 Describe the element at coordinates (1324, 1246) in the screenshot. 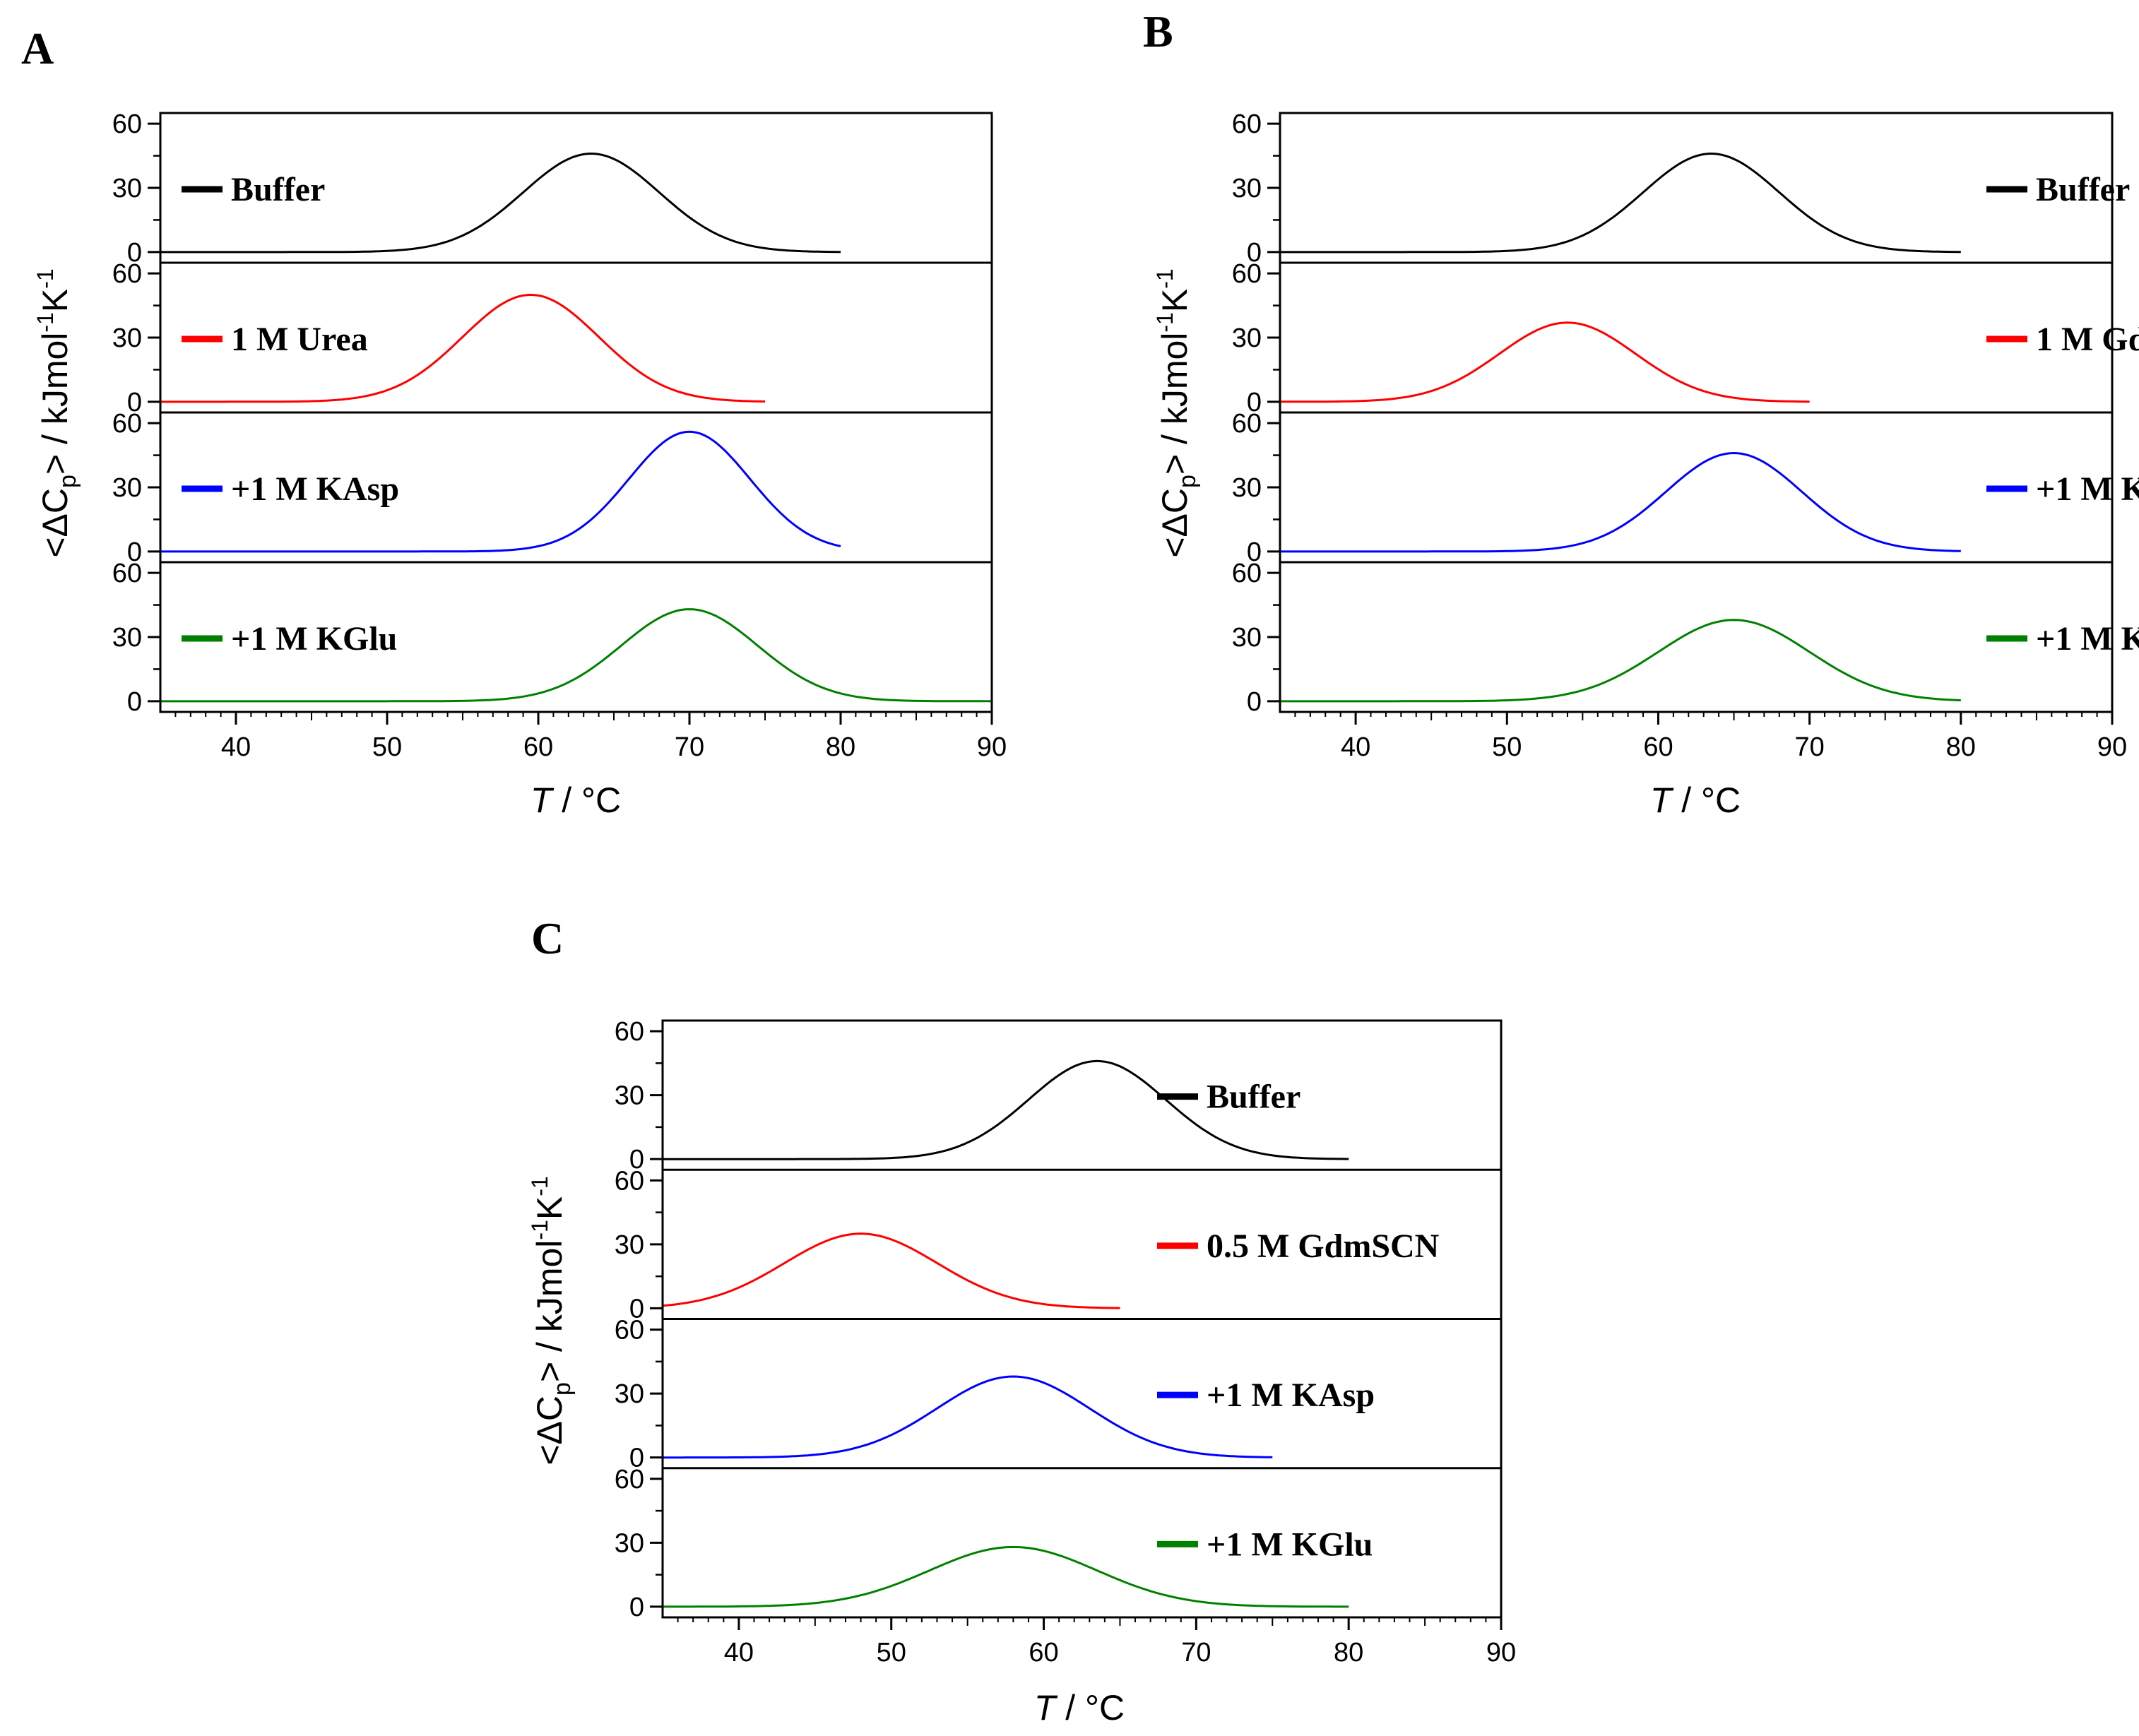

I see `legend-label: 0.5 M GdmSCN` at that location.